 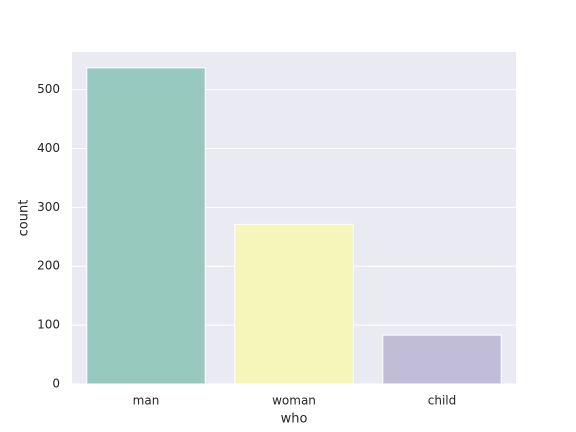 What do you see at coordinates (294, 419) in the screenshot?
I see `x-axis-label: who` at bounding box center [294, 419].